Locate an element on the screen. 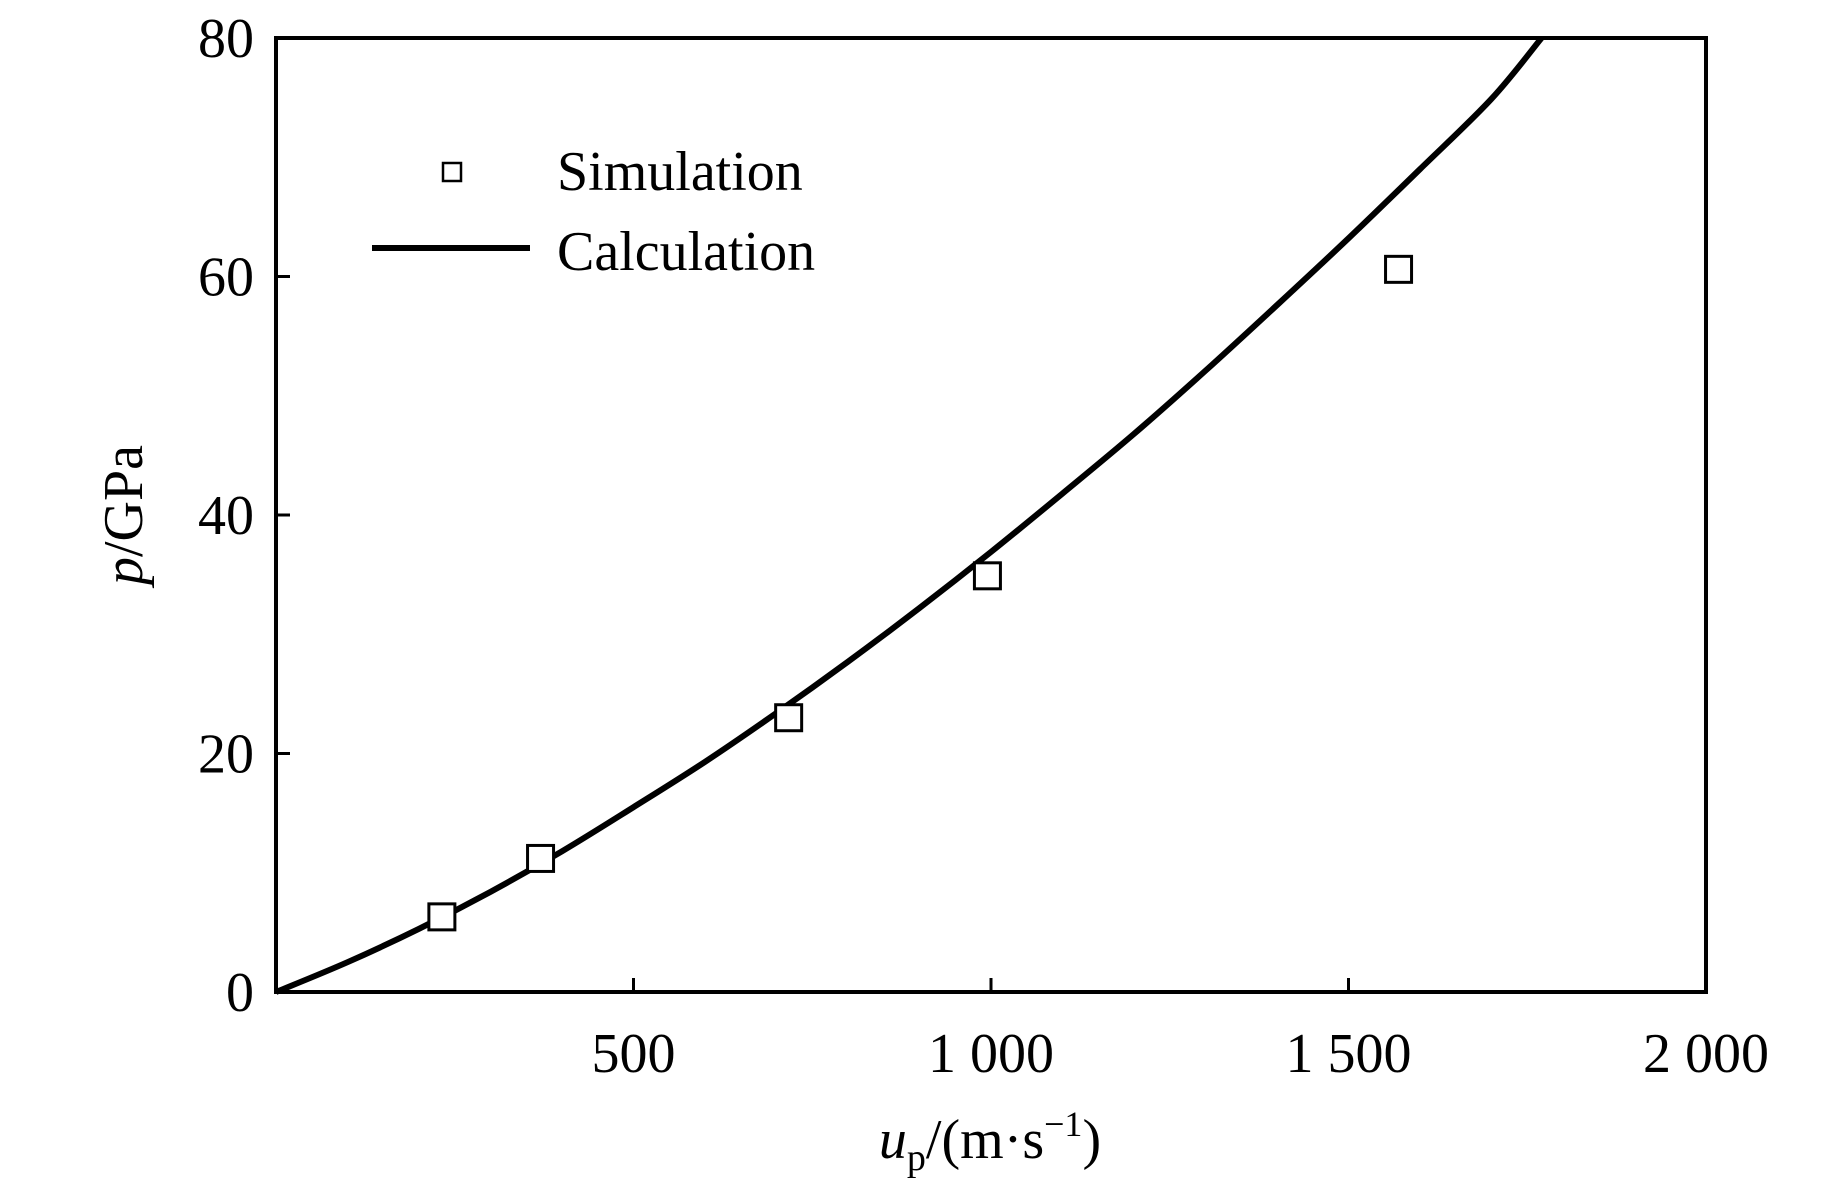  x-axis-title-unit: /(m·s is located at coordinates (985, 1140).